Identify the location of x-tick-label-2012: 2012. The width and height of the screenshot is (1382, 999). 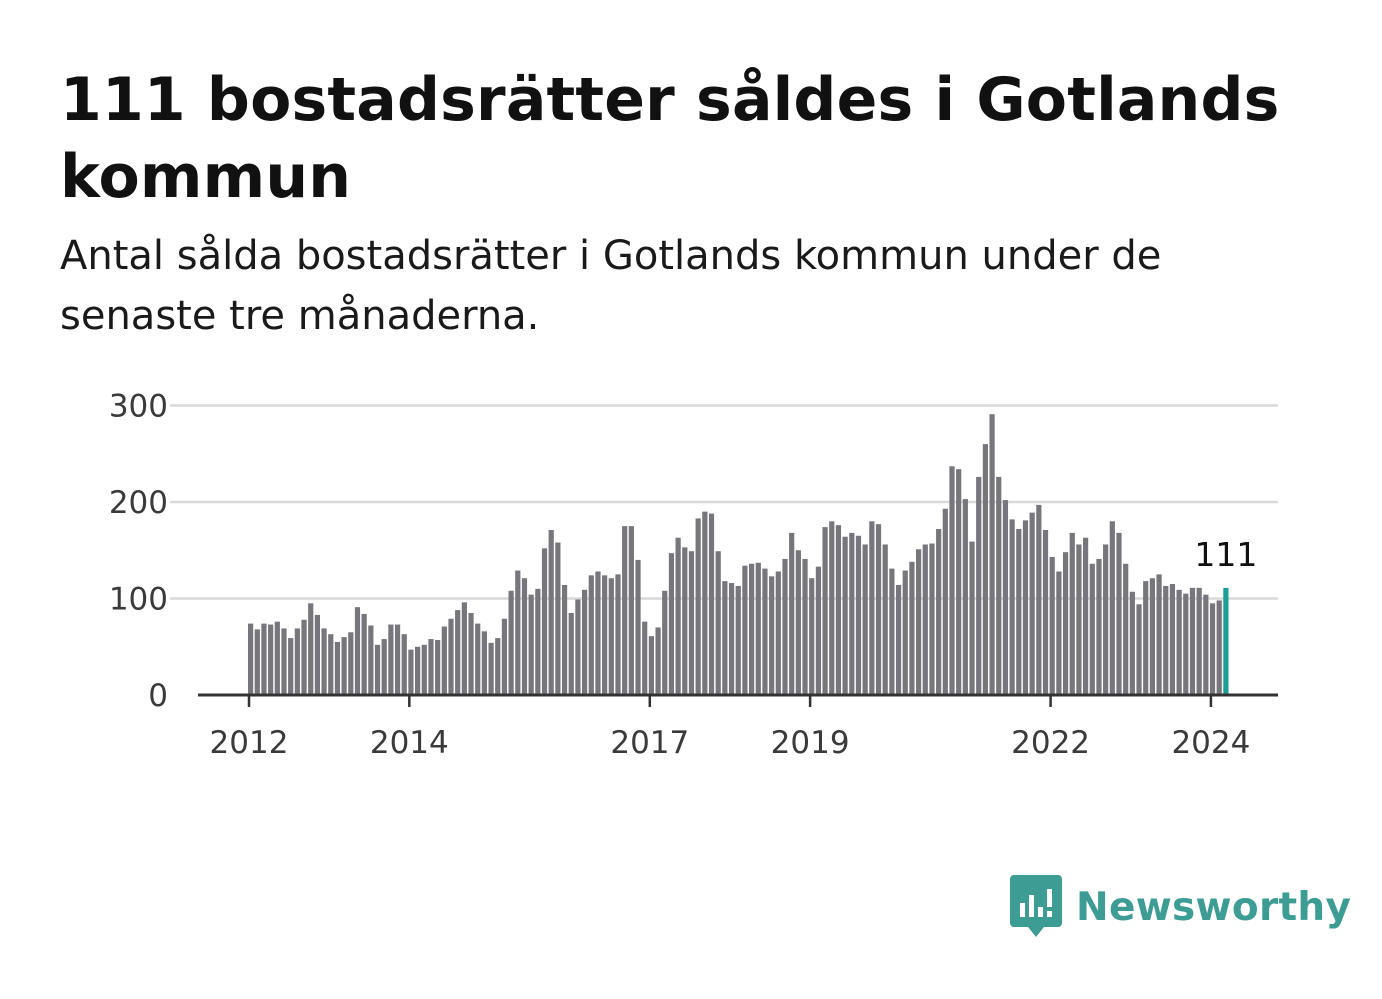
(249, 743).